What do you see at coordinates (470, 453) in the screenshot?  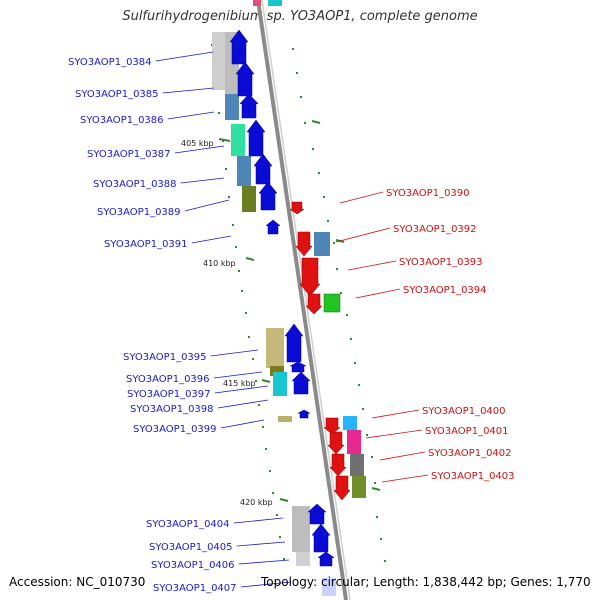 I see `gene-label-syo3aop1-0402: SYO3AOP1_0402` at bounding box center [470, 453].